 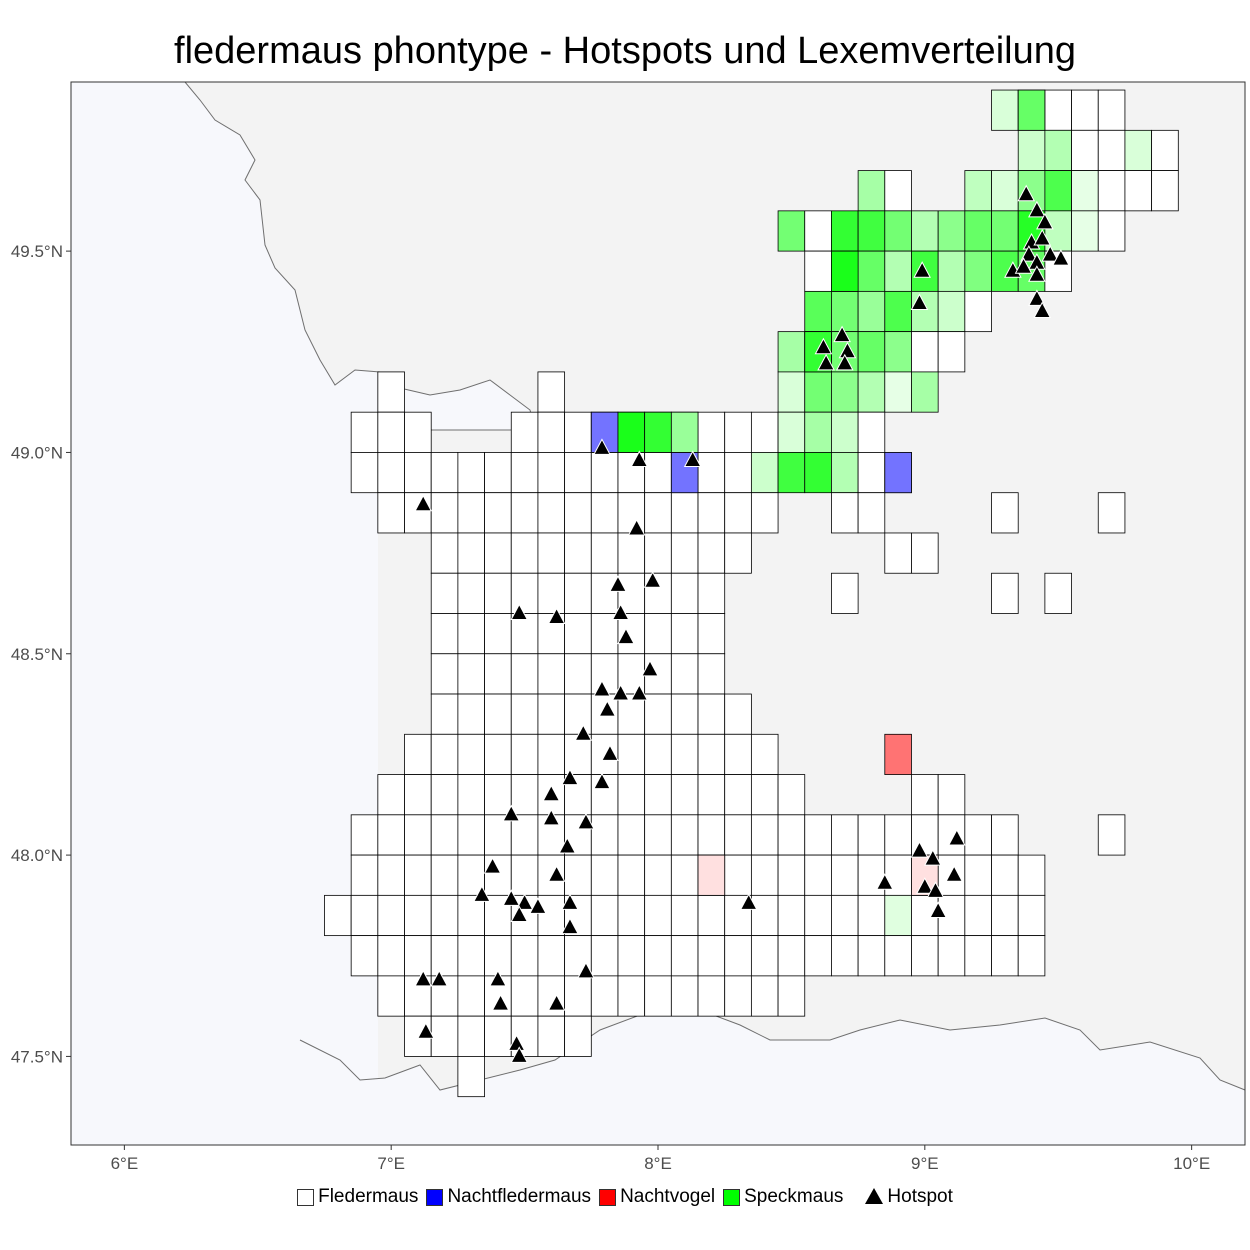 I want to click on legend-item-fledermaus: Fledermaus, so click(x=357, y=1197).